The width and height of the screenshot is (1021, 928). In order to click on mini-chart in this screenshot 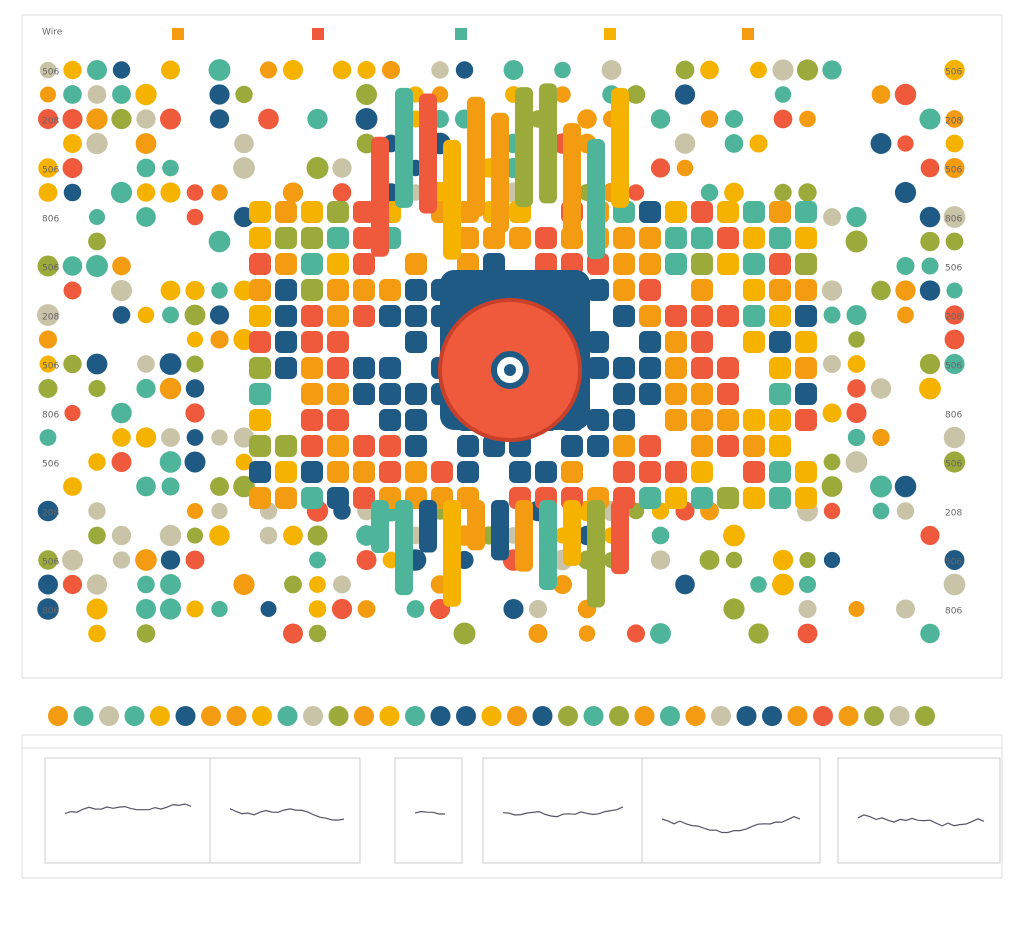, I will do `click(919, 810)`.